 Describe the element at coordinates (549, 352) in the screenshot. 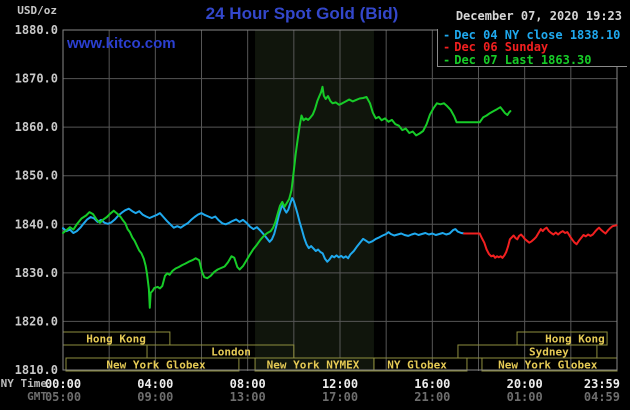

I see `session-label: Sydney` at that location.